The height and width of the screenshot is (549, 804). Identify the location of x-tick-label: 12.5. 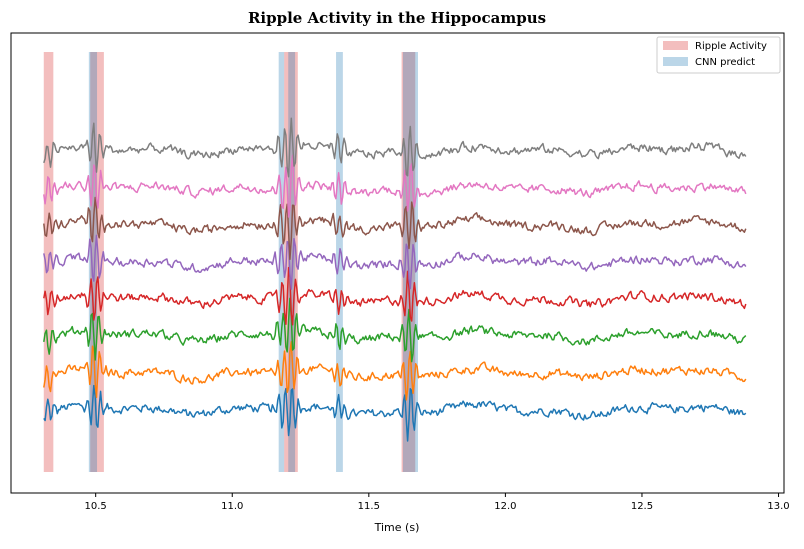
(642, 506).